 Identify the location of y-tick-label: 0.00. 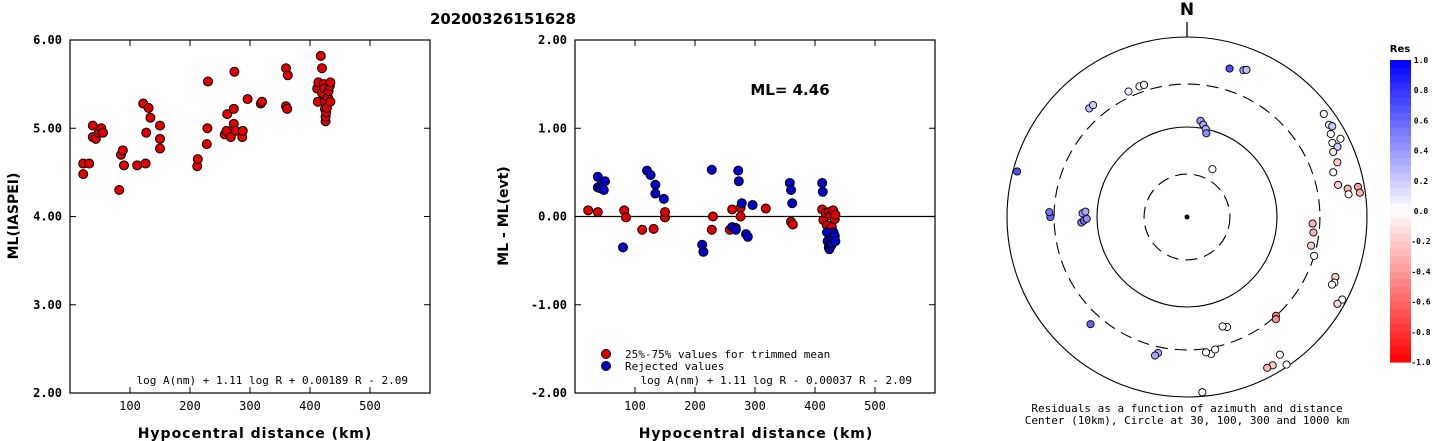
(552, 217).